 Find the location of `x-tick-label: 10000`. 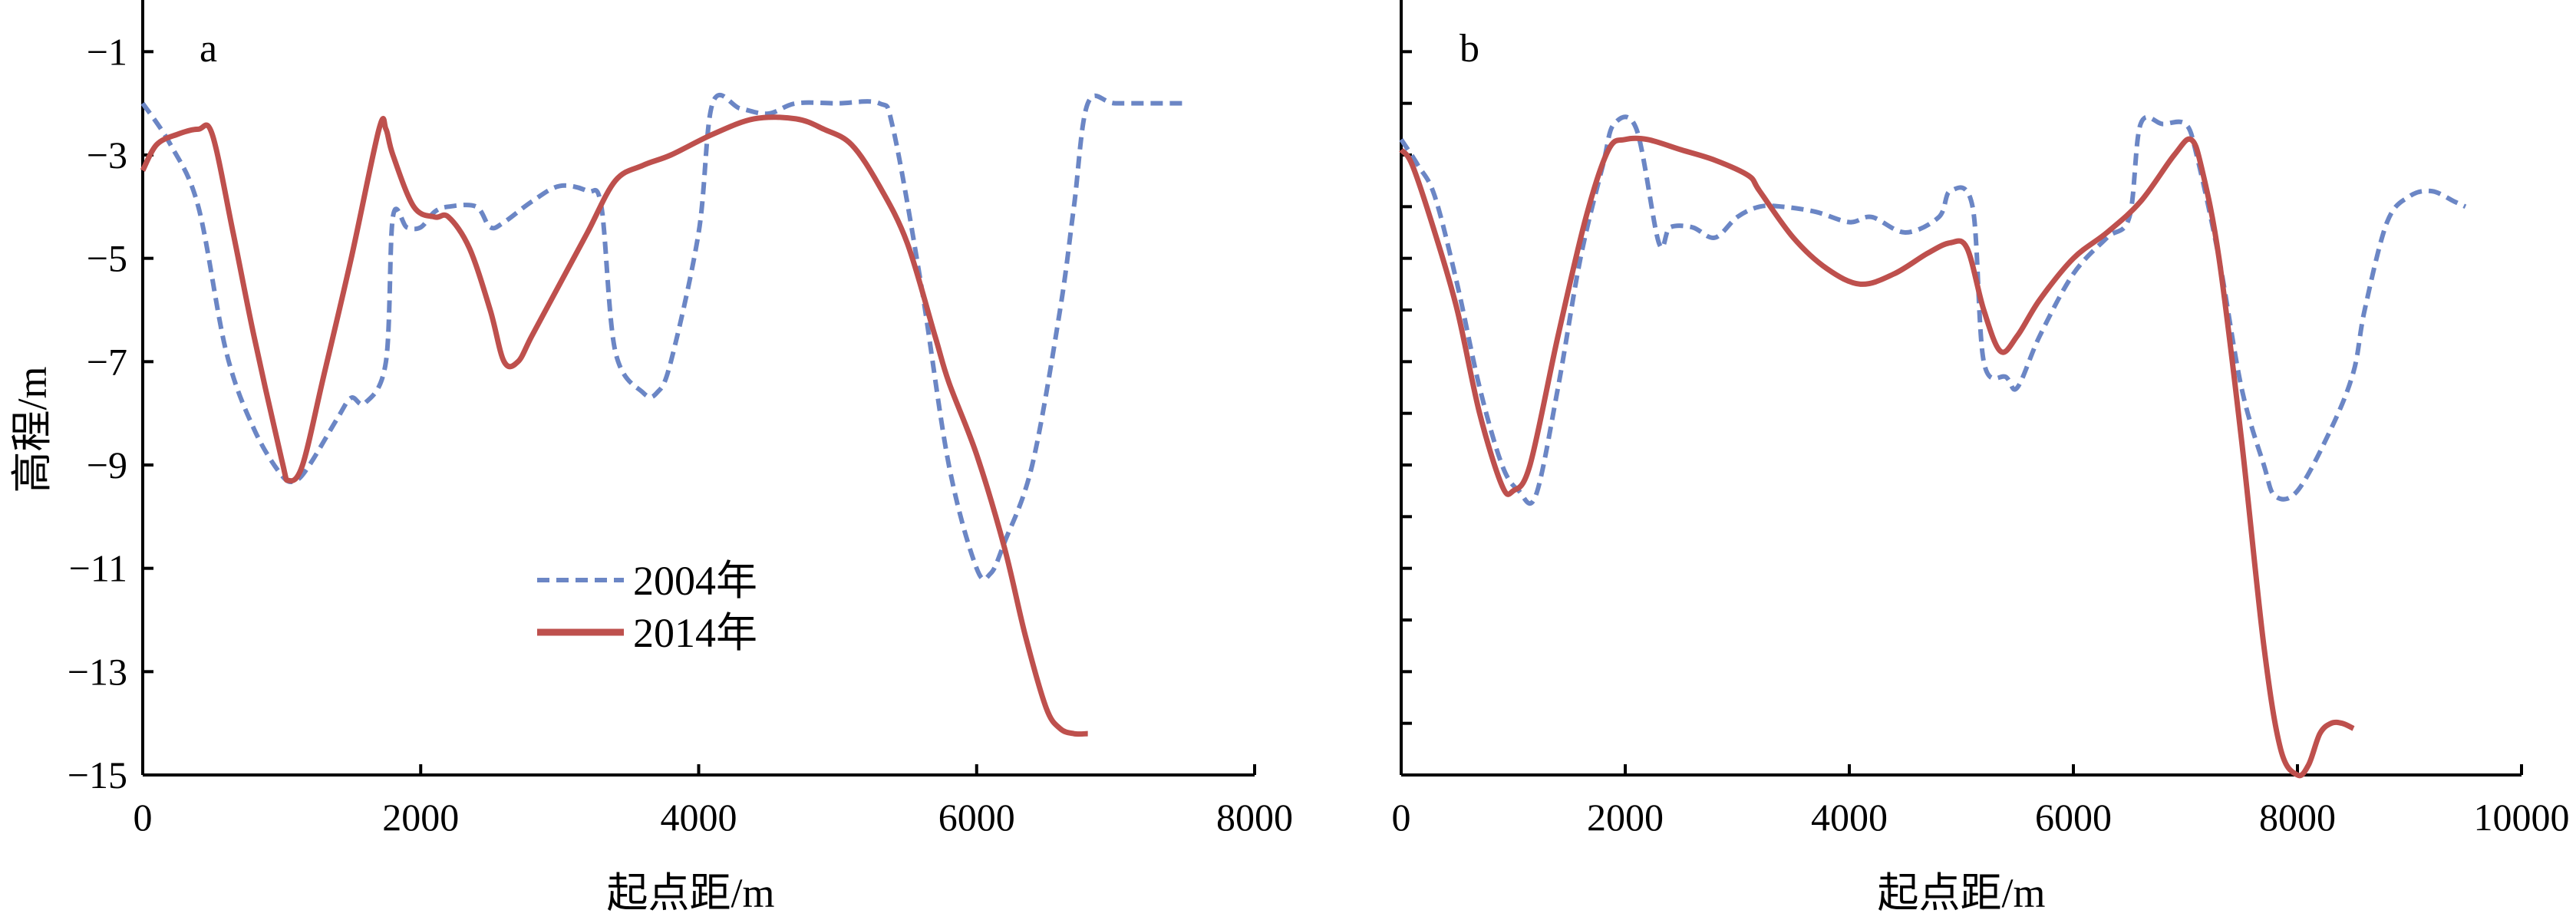

x-tick-label: 10000 is located at coordinates (2522, 818).